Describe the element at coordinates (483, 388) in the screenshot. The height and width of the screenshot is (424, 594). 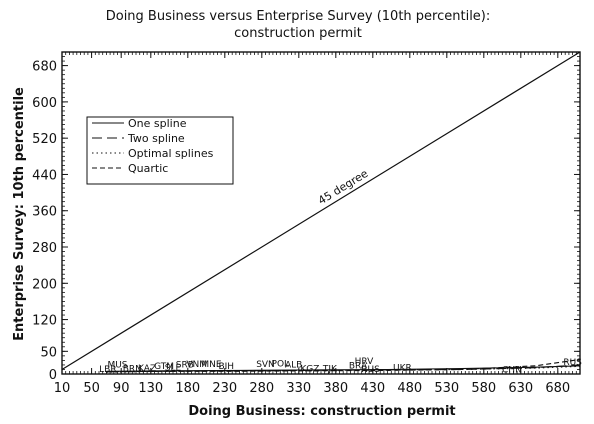
I see `x-tick-label: 580` at that location.